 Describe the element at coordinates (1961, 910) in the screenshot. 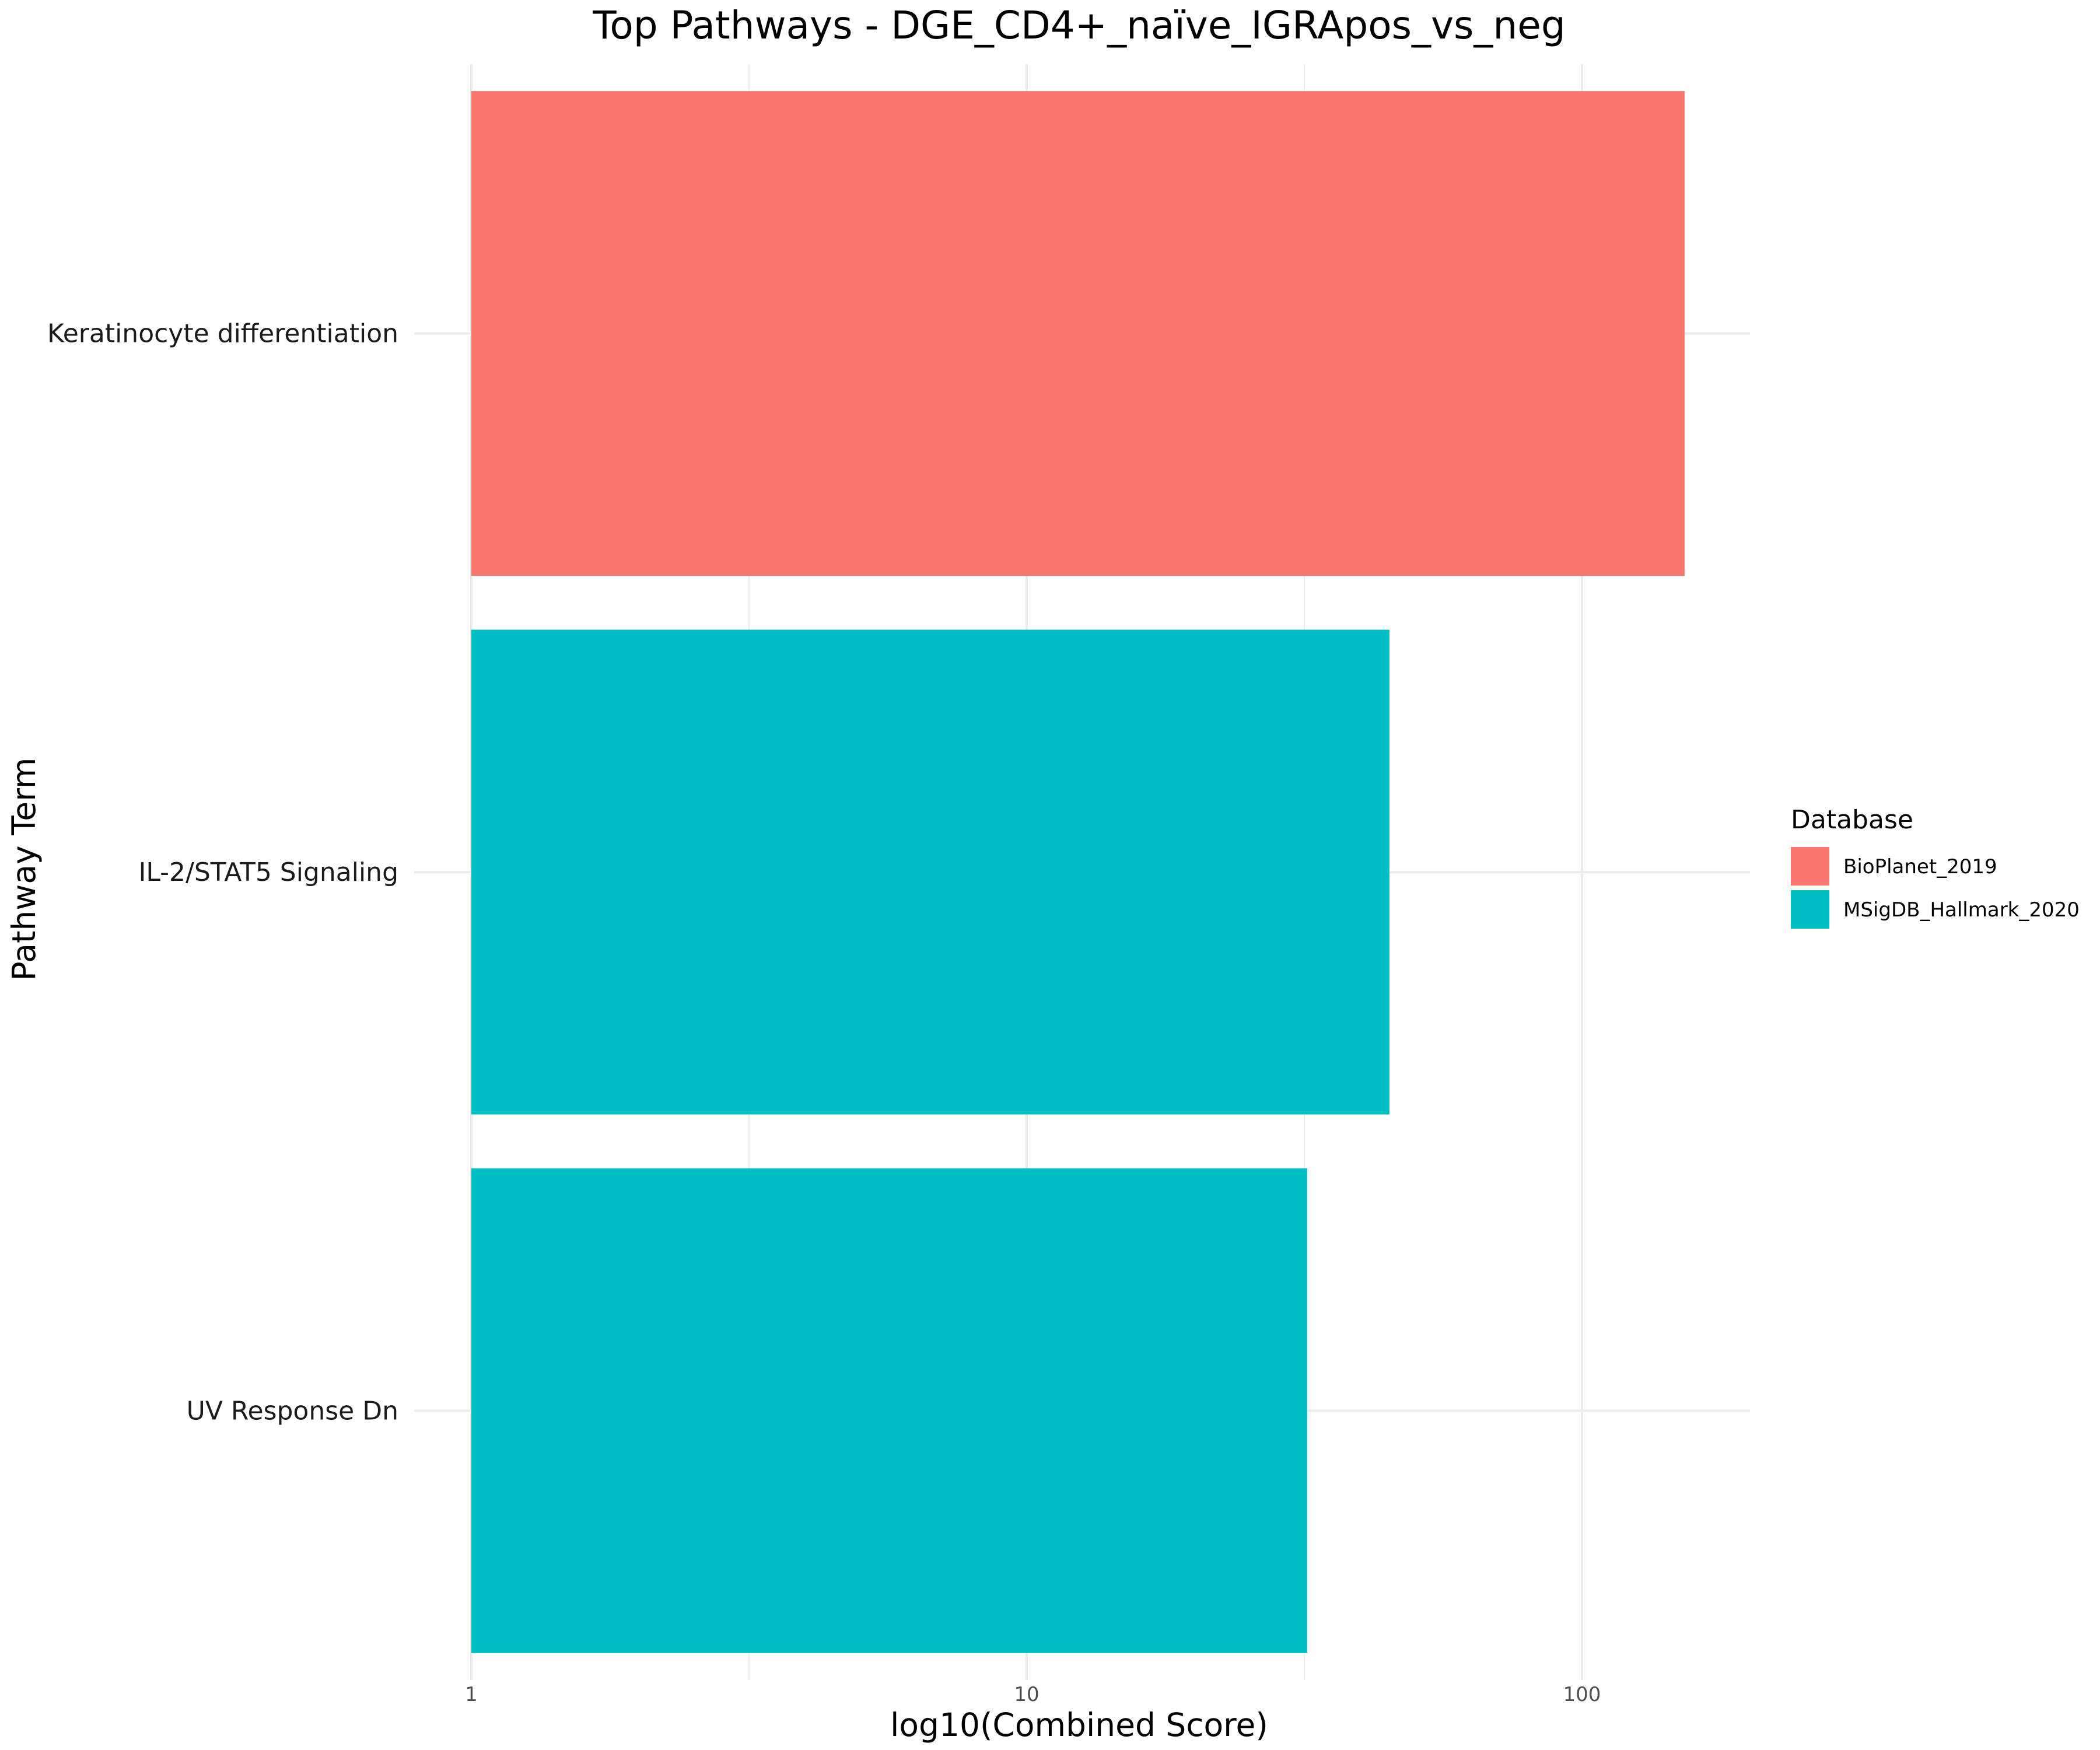

I see `legend-label: MSigDB_Hallmark_2020` at that location.